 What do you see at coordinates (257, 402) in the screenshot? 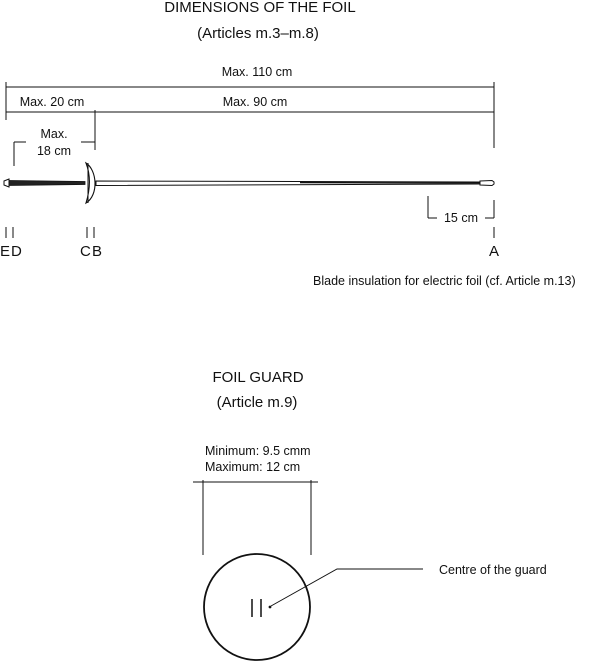
I see `guard-subtitle: (Article m.9)` at bounding box center [257, 402].